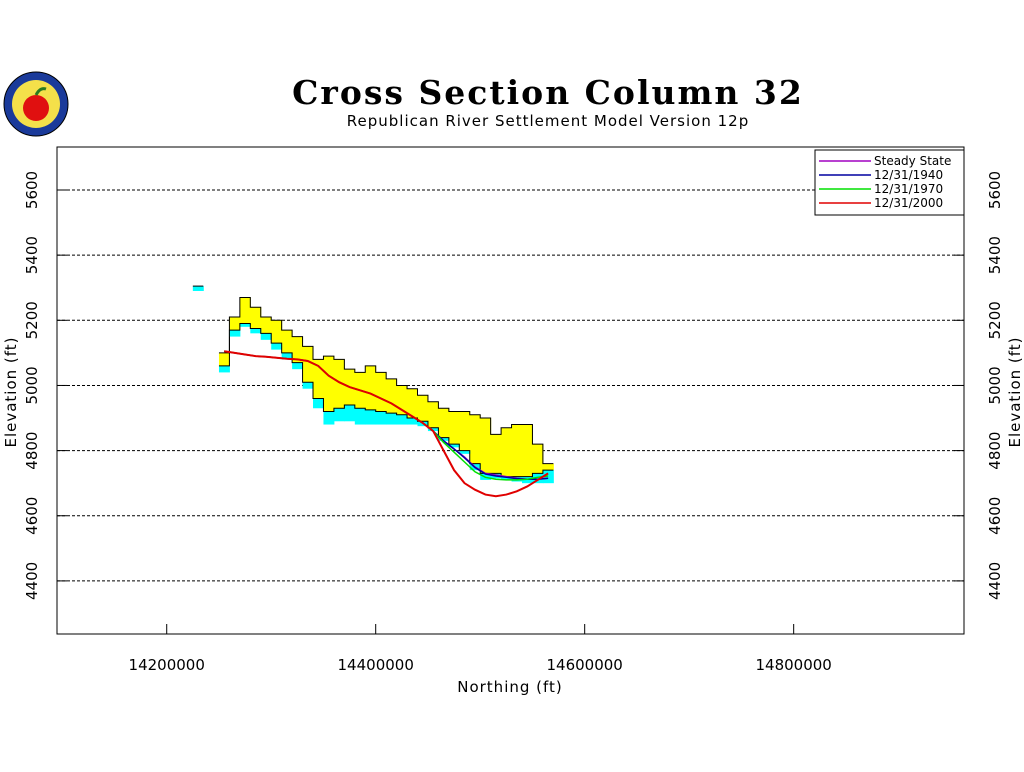 This screenshot has width=1024, height=772. I want to click on y-tick-label: 5600, so click(32, 190).